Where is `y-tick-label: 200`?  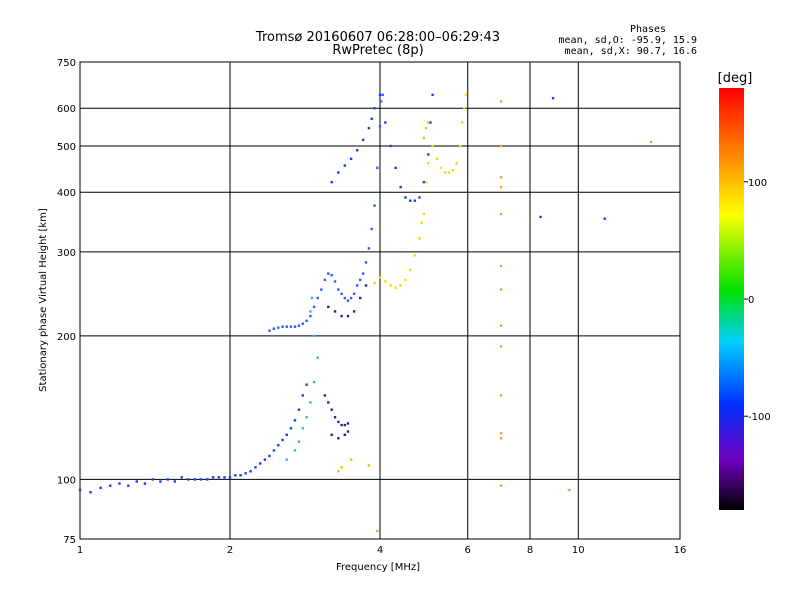 y-tick-label: 200 is located at coordinates (66, 337).